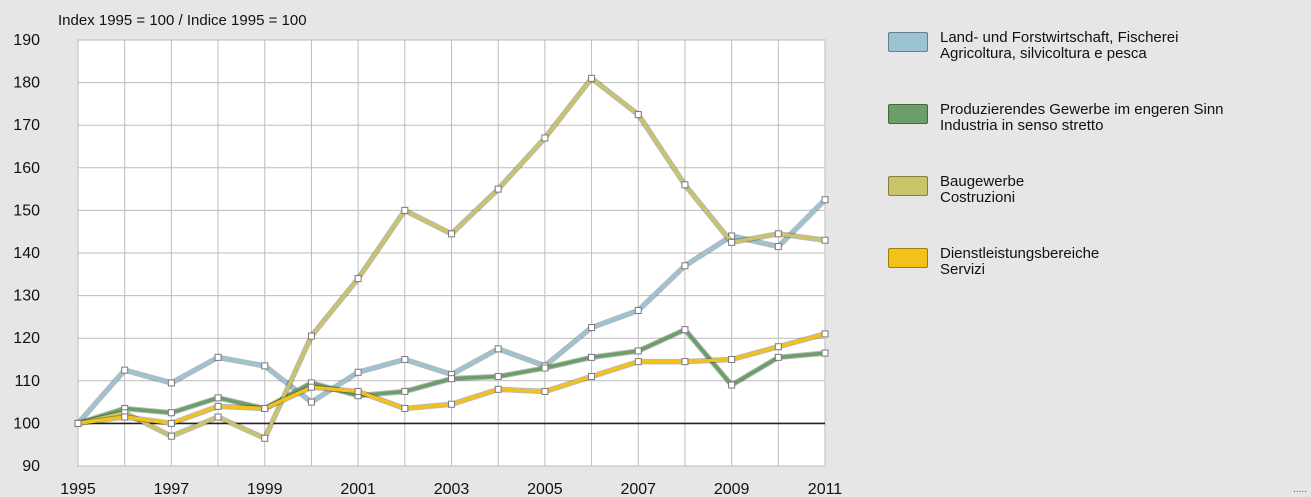 This screenshot has height=497, width=1311. Describe the element at coordinates (908, 258) in the screenshot. I see `legend-swatch-services` at that location.